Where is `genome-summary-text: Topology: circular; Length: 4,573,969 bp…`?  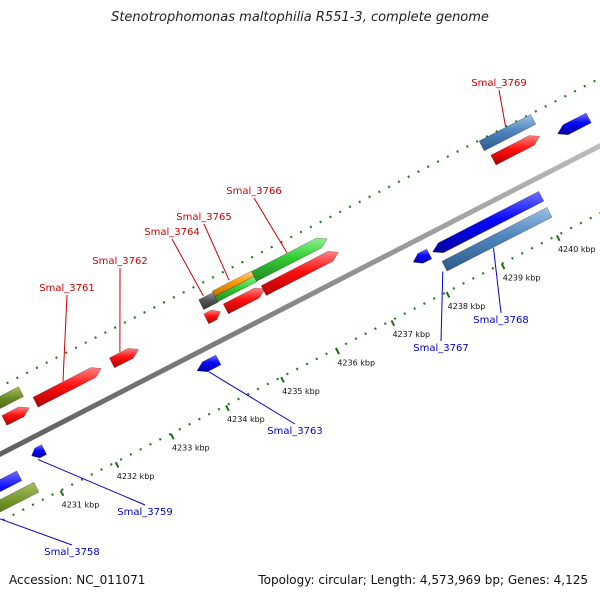 genome-summary-text: Topology: circular; Length: 4,573,969 bp… is located at coordinates (423, 580).